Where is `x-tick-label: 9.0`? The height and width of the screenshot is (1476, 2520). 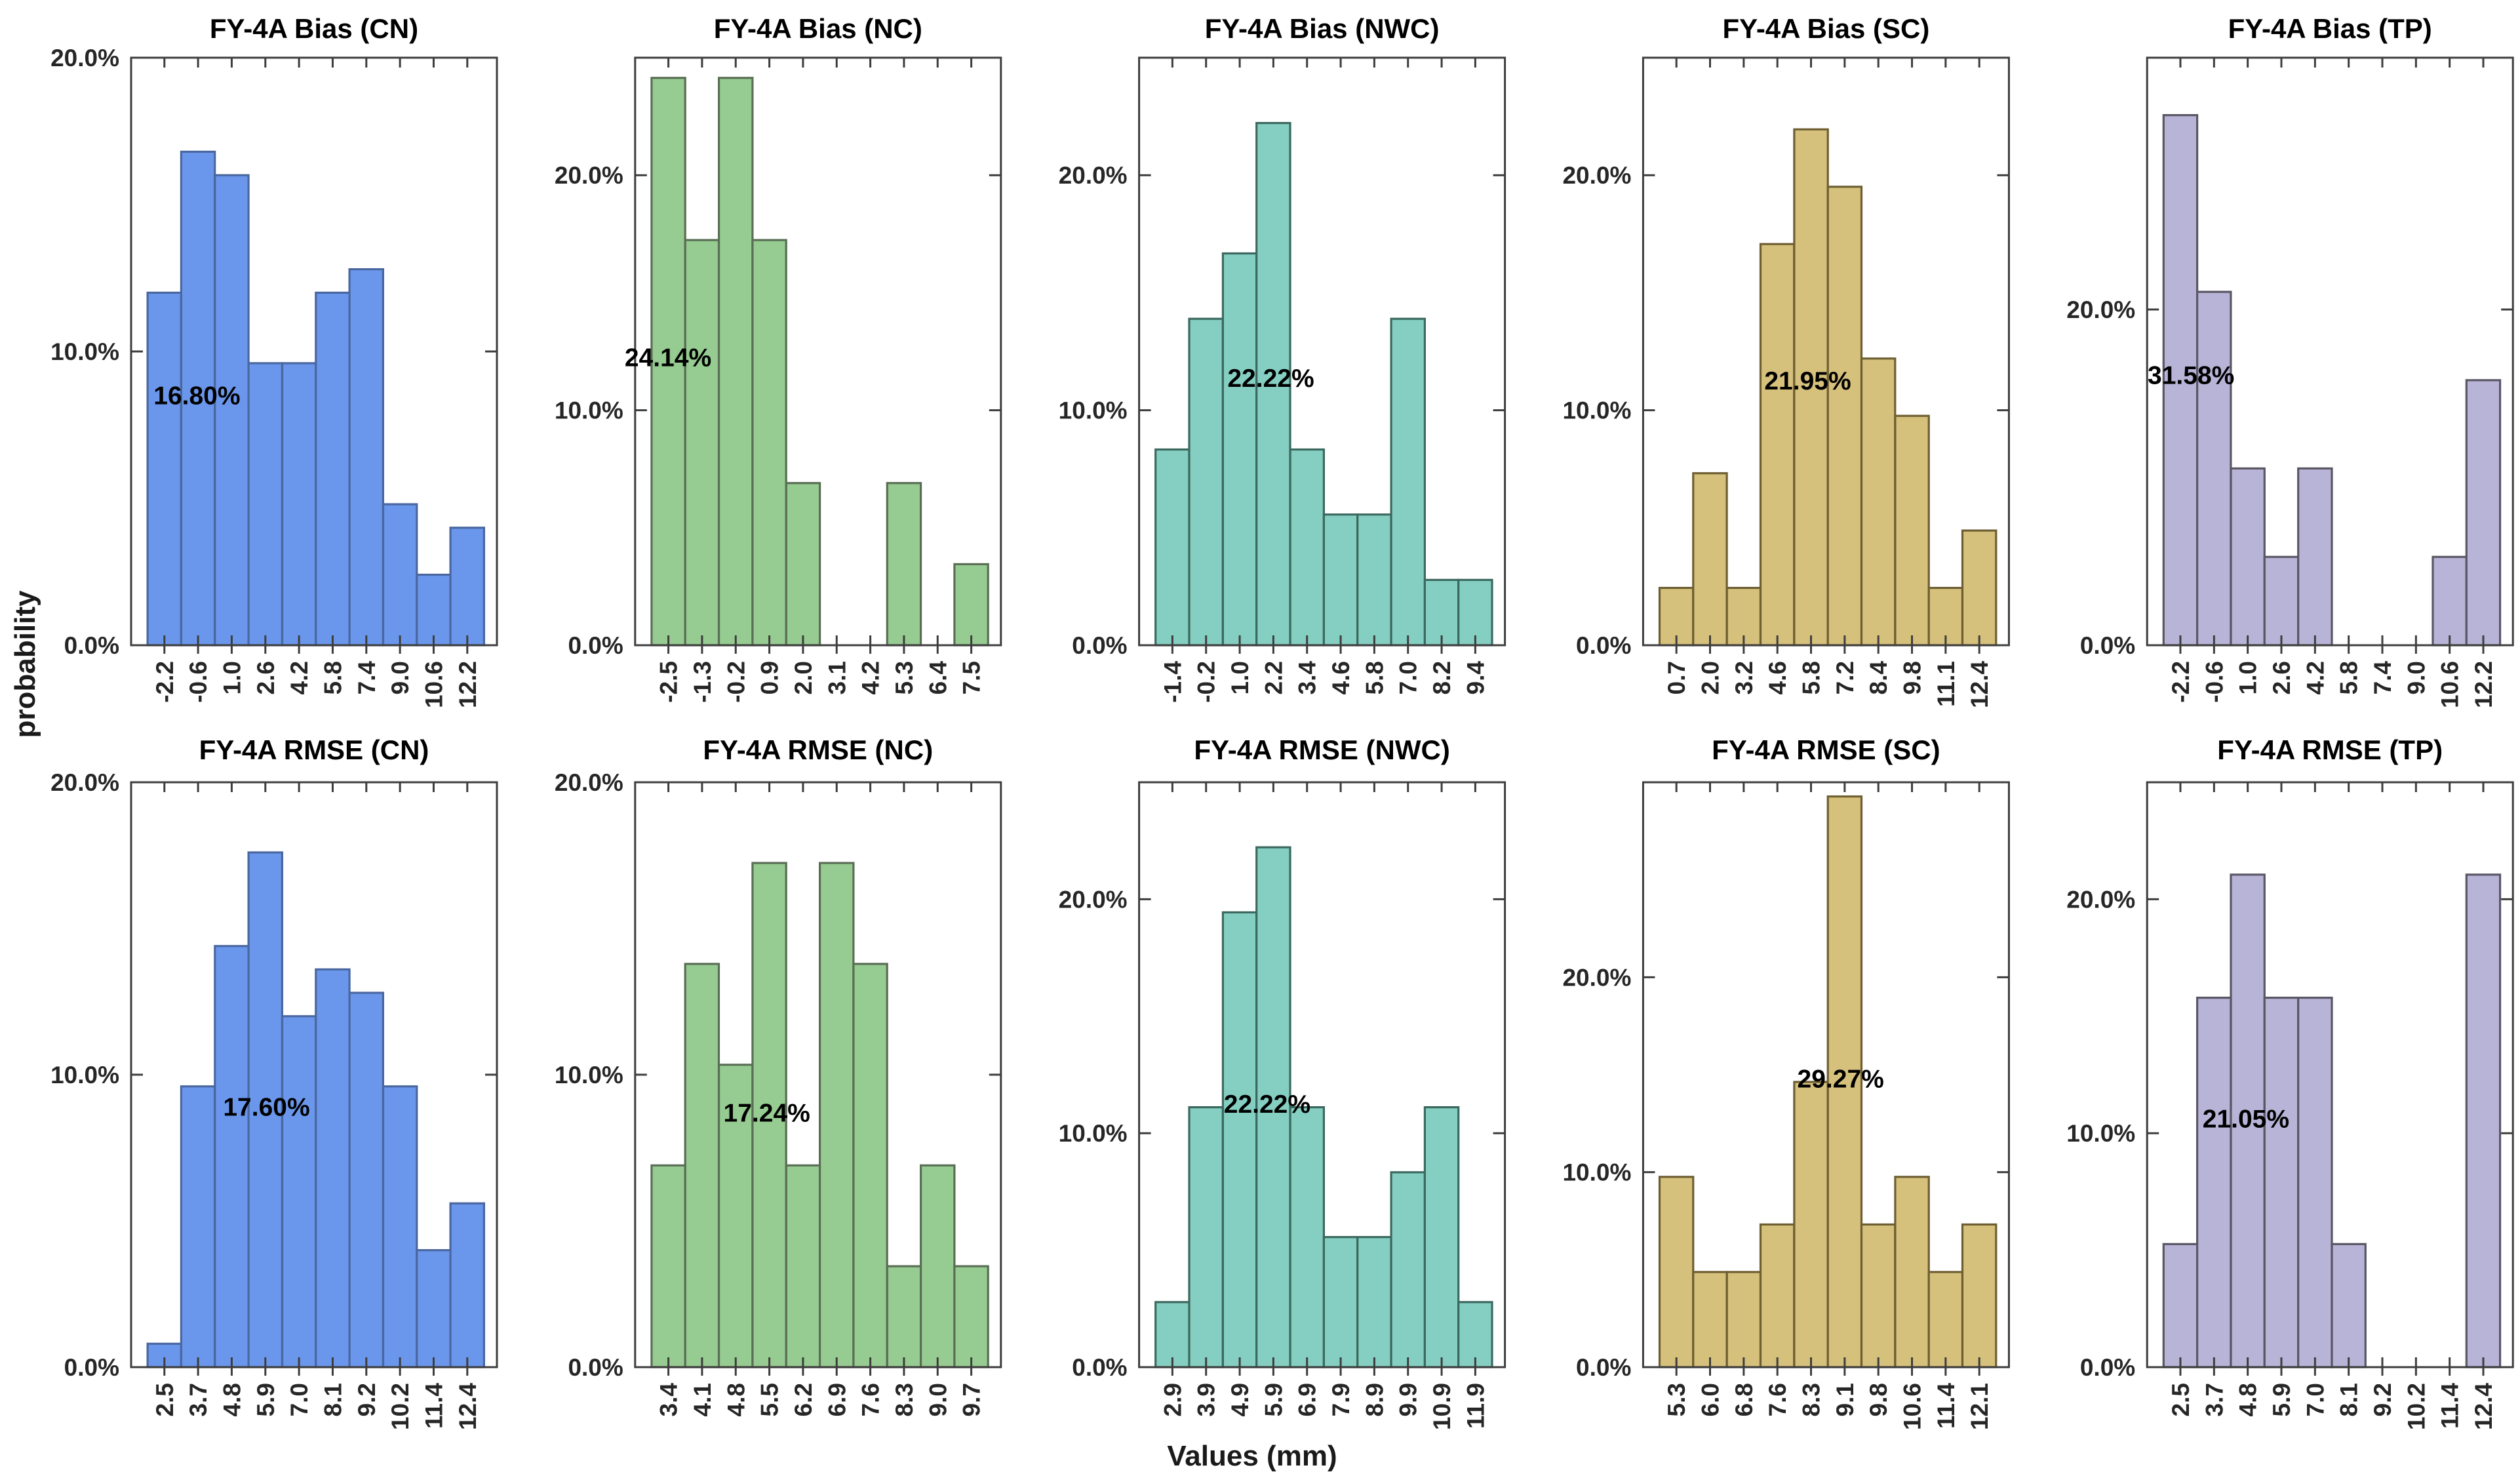
x-tick-label: 9.0 is located at coordinates (2416, 677).